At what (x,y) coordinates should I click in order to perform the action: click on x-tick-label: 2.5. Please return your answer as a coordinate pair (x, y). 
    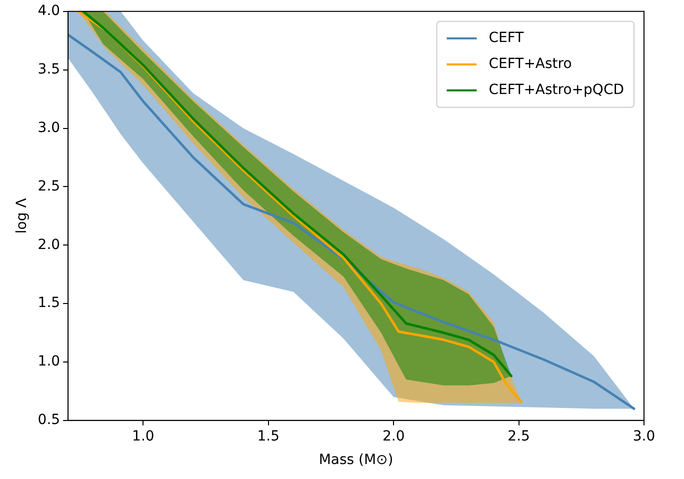
    Looking at the image, I should click on (519, 436).